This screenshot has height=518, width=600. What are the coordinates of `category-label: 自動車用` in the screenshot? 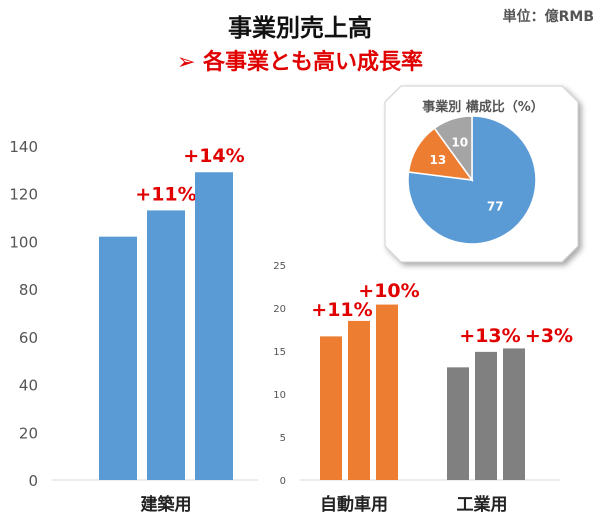 It's located at (354, 504).